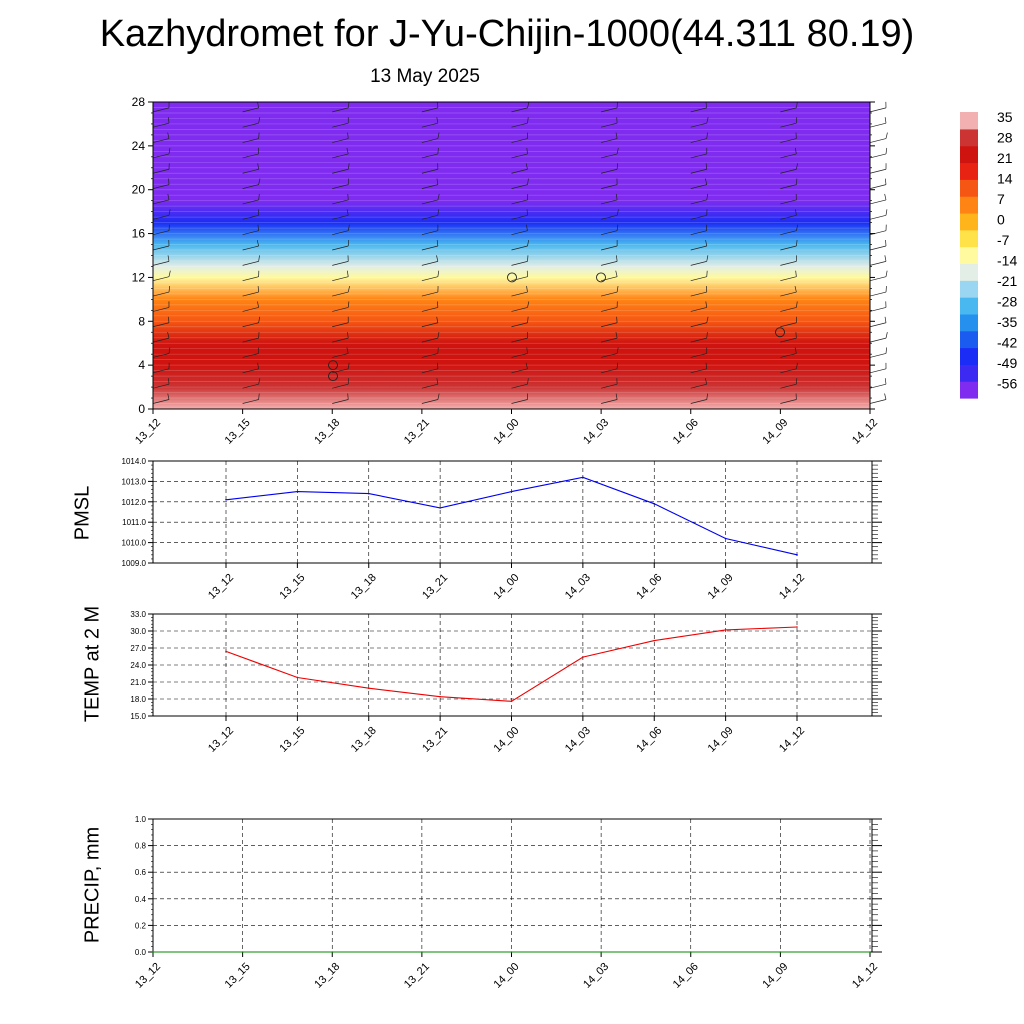  I want to click on precip-x-tick-label: 14_03, so click(596, 976).